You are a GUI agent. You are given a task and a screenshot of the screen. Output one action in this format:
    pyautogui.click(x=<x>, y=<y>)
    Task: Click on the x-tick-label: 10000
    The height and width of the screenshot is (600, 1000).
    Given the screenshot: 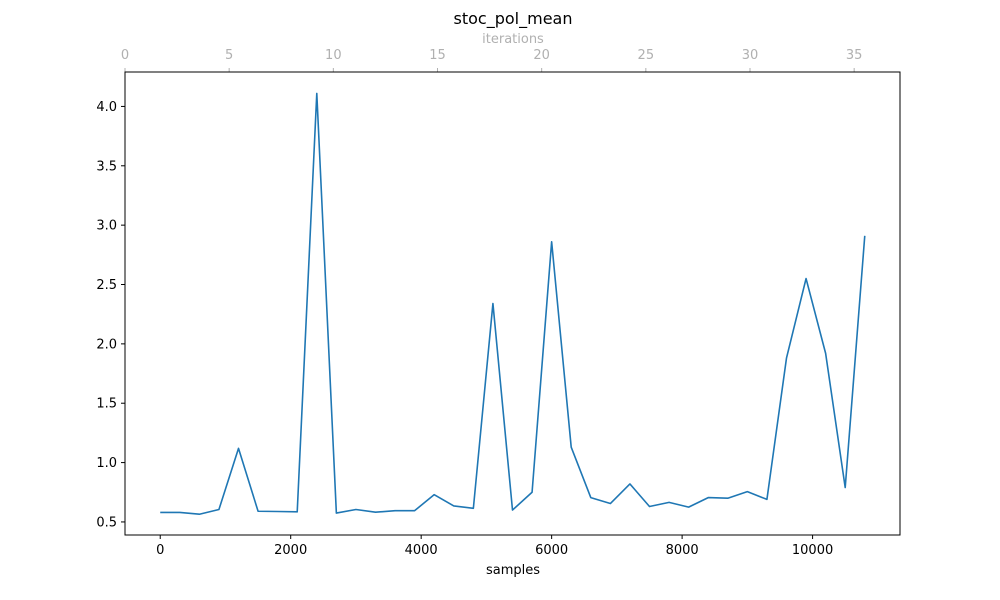 What is the action you would take?
    pyautogui.click(x=812, y=550)
    